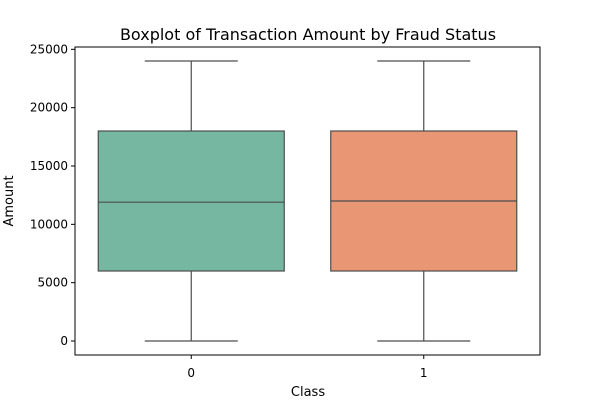  Describe the element at coordinates (424, 373) in the screenshot. I see `x-tick-label: 1` at that location.